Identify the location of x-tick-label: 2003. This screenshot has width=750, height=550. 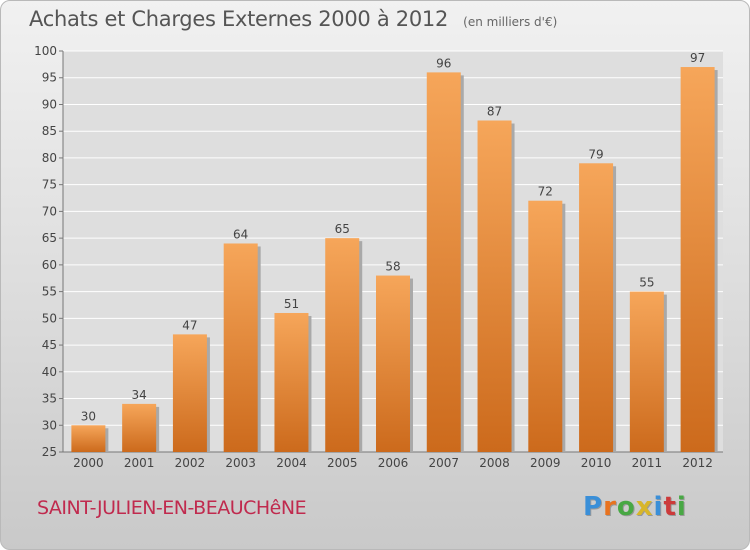
(240, 463).